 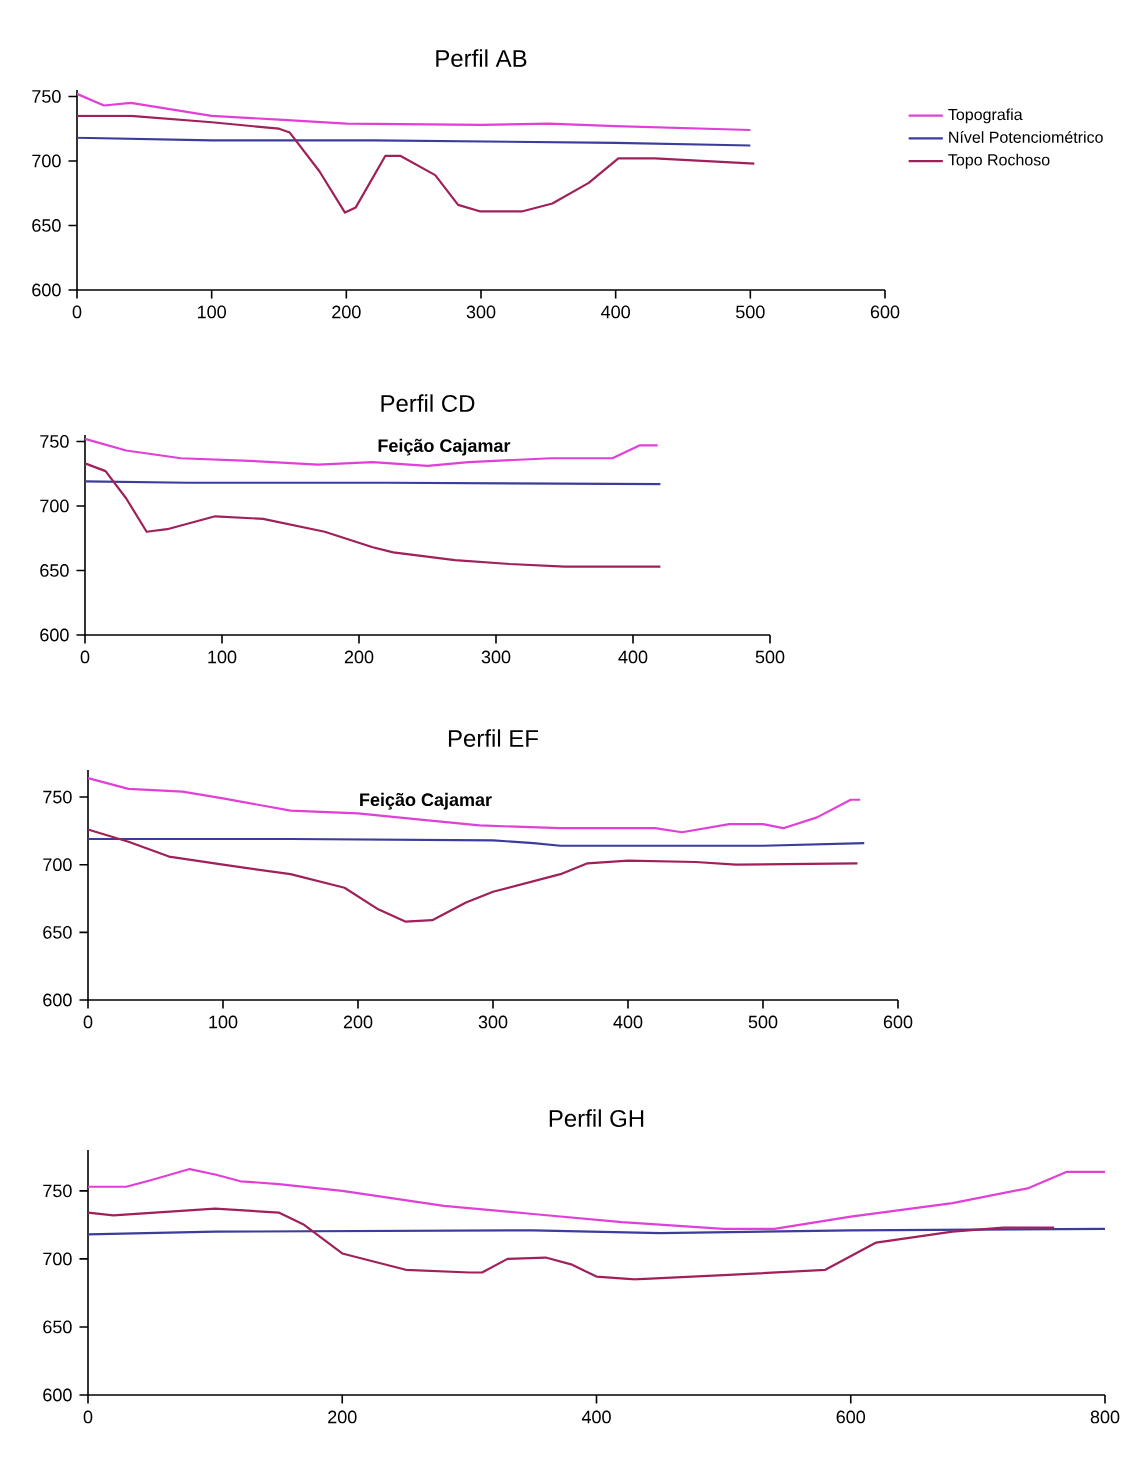 I want to click on chart-title: Perfil CD, so click(x=428, y=403).